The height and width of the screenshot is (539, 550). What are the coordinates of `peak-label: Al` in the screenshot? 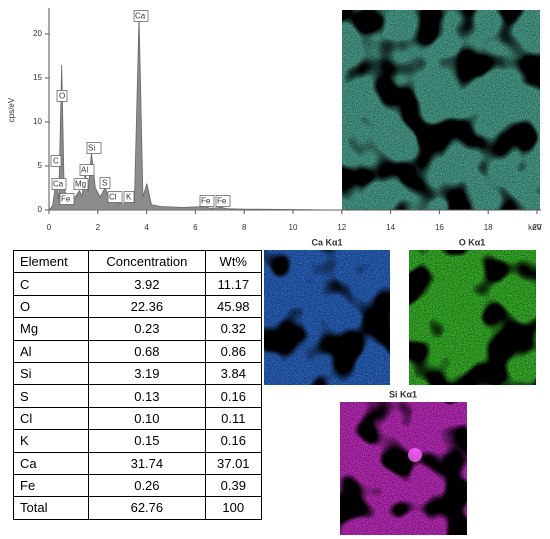 It's located at (84, 170).